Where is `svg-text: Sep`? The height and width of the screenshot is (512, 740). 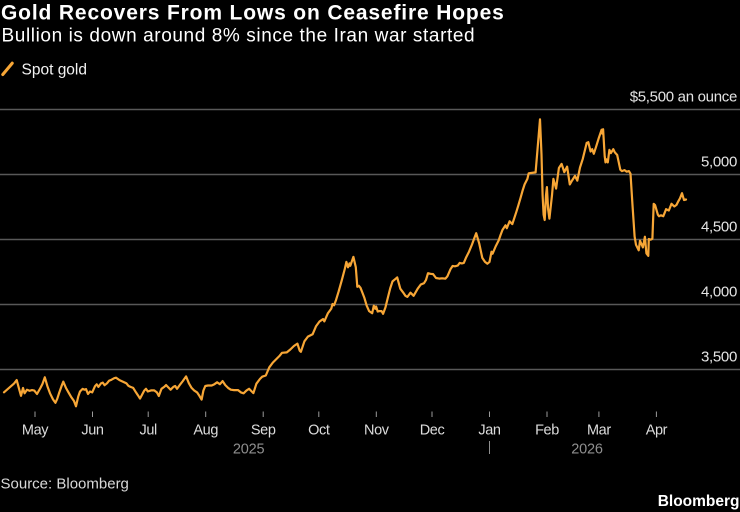
svg-text: Sep is located at coordinates (263, 431).